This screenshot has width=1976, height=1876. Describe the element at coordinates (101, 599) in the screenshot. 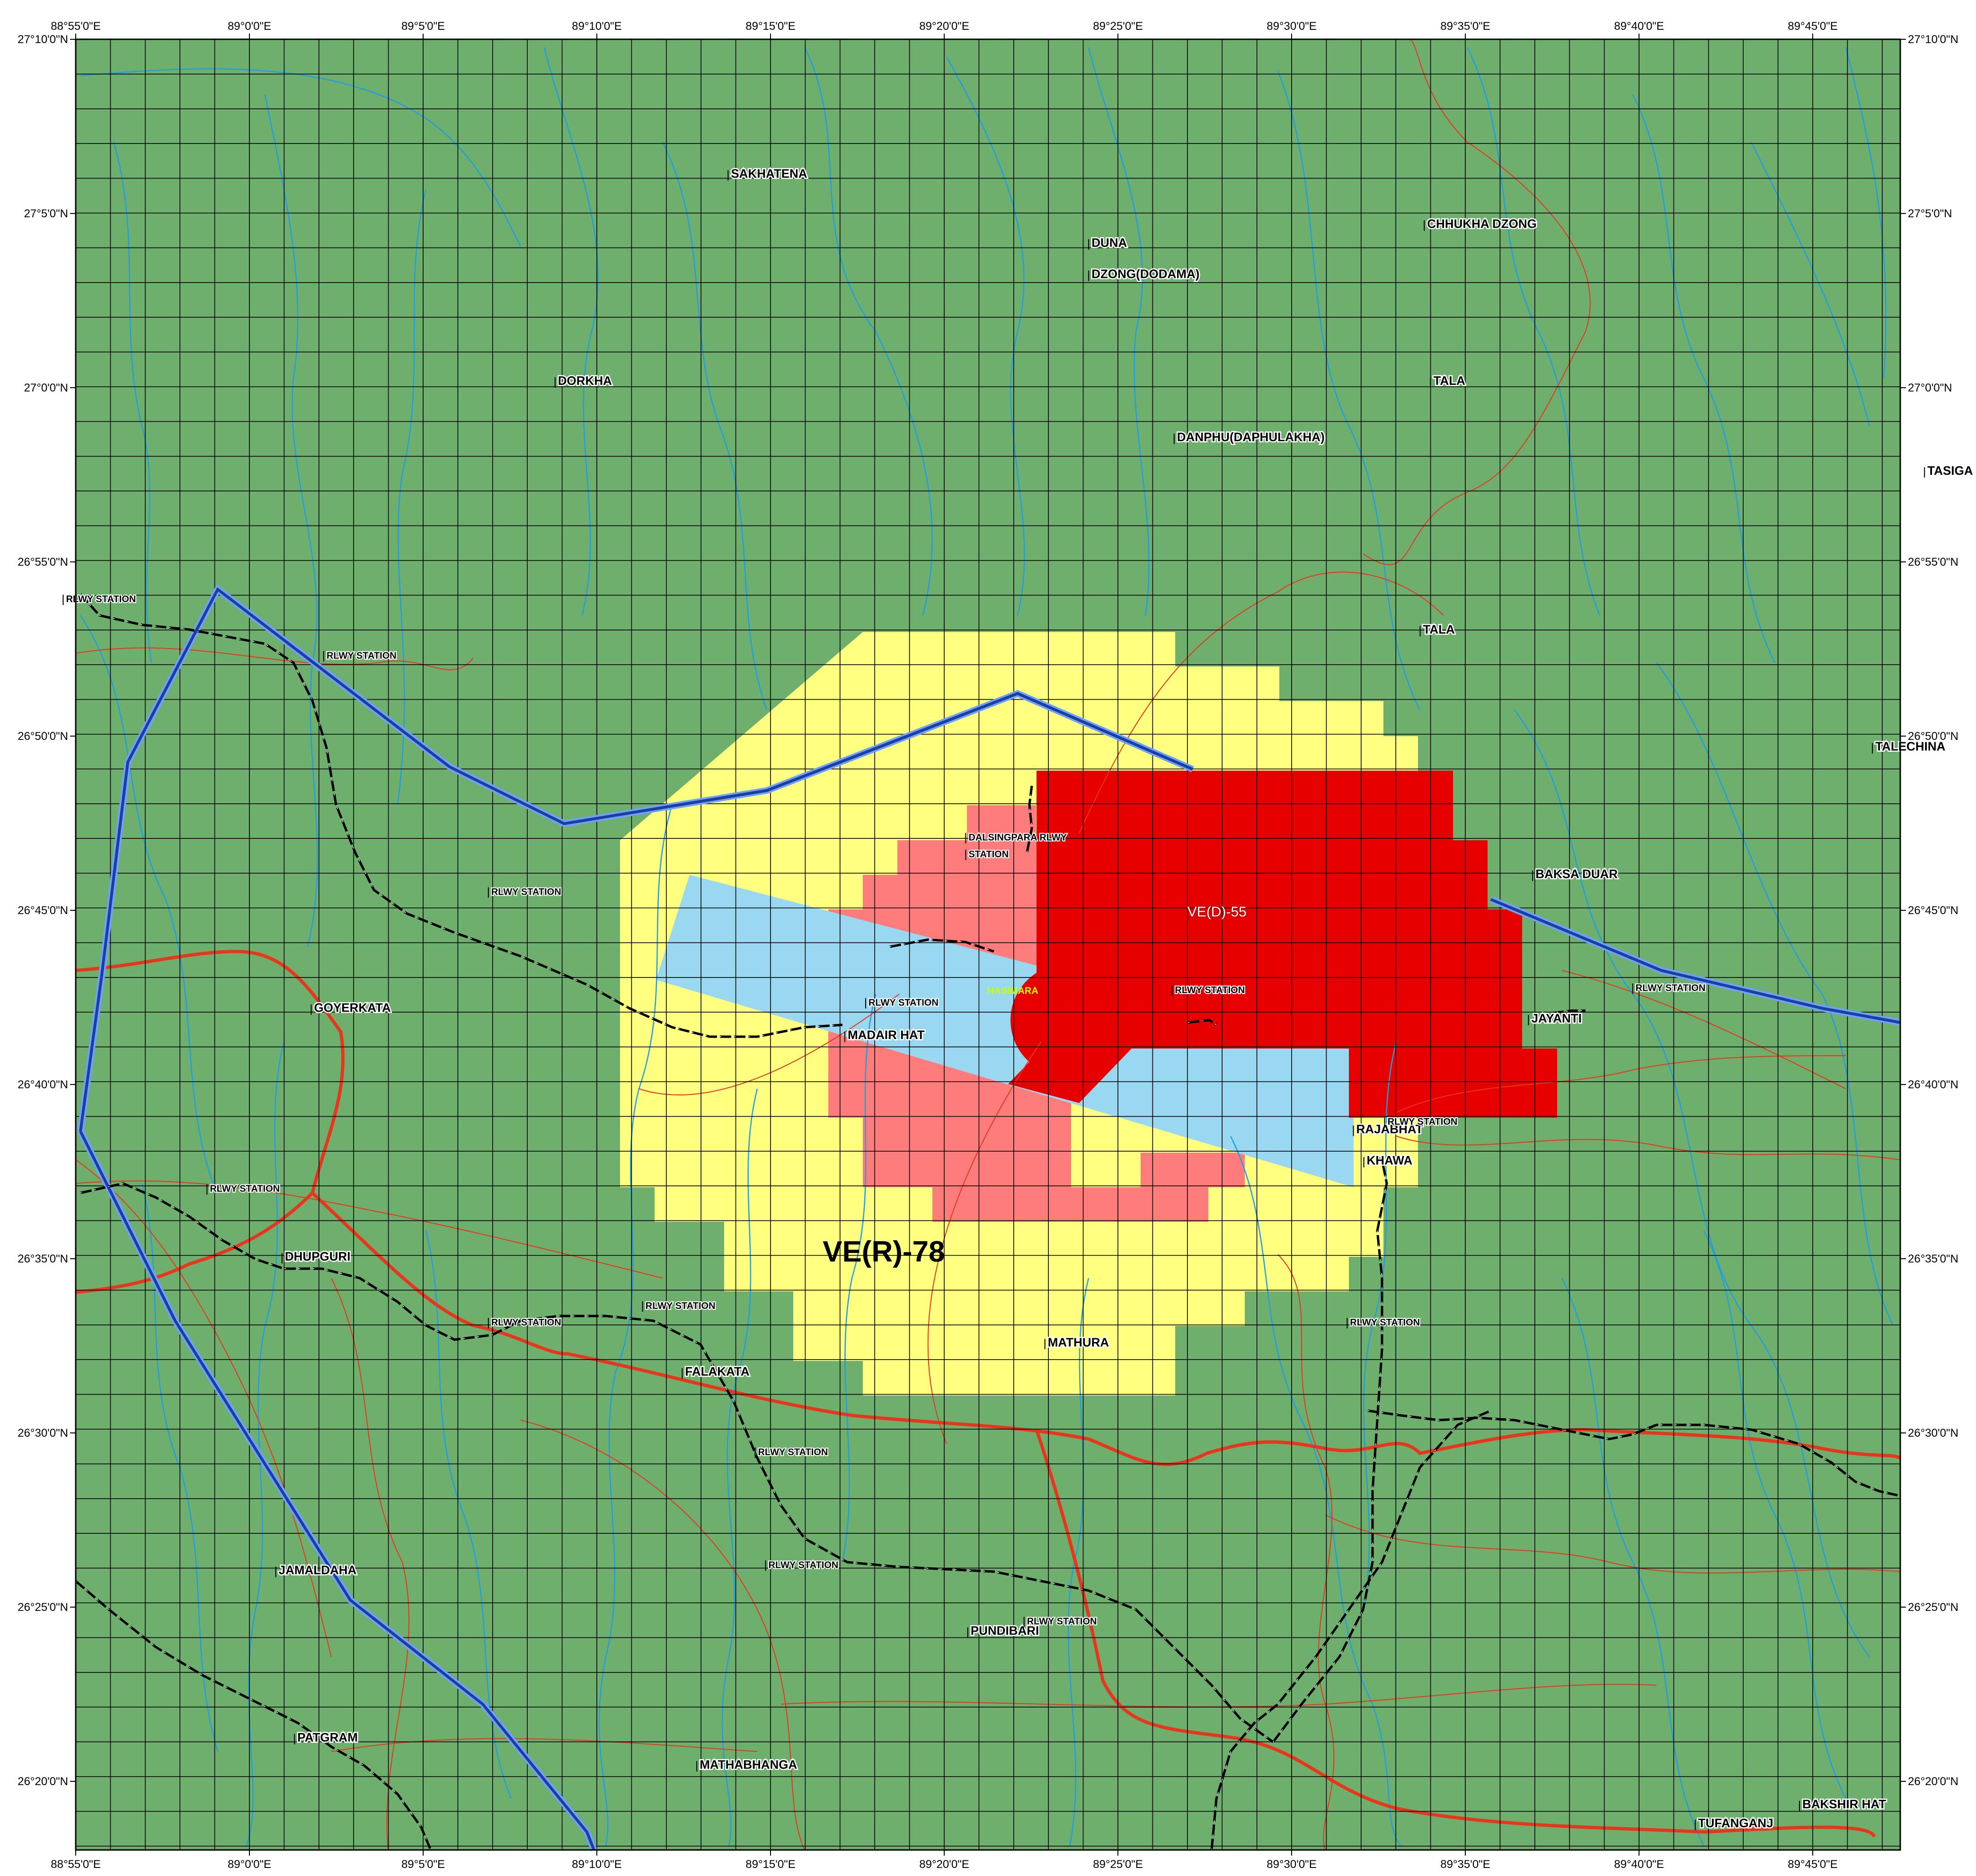

I see `station-rlwy-1: RLWY STATION` at that location.